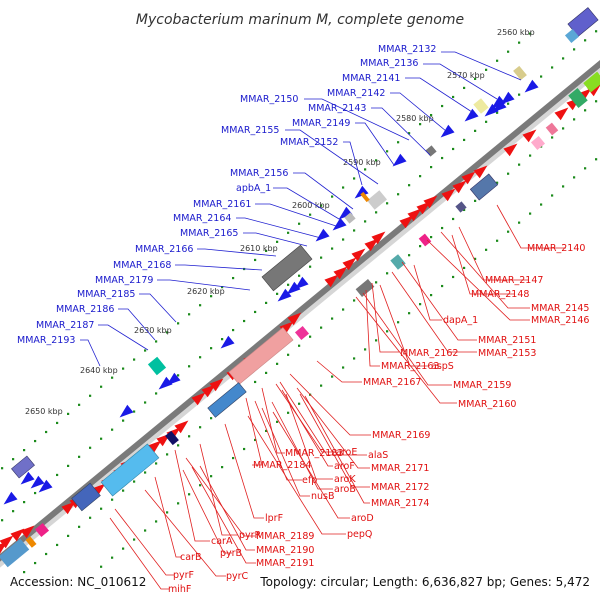  Describe the element at coordinates (164, 249) in the screenshot. I see `gene-label: MMAR_2166` at that location.